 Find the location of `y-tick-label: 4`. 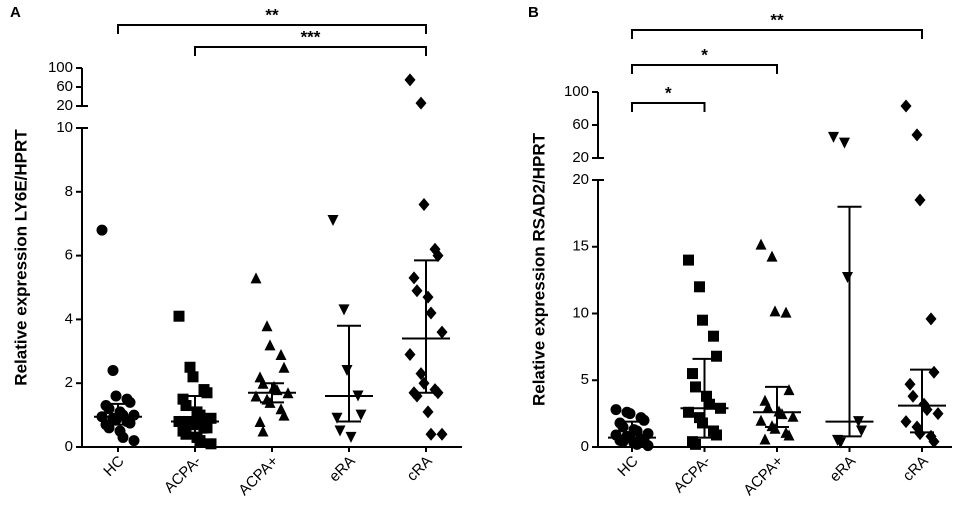

y-tick-label: 4 is located at coordinates (69, 318).